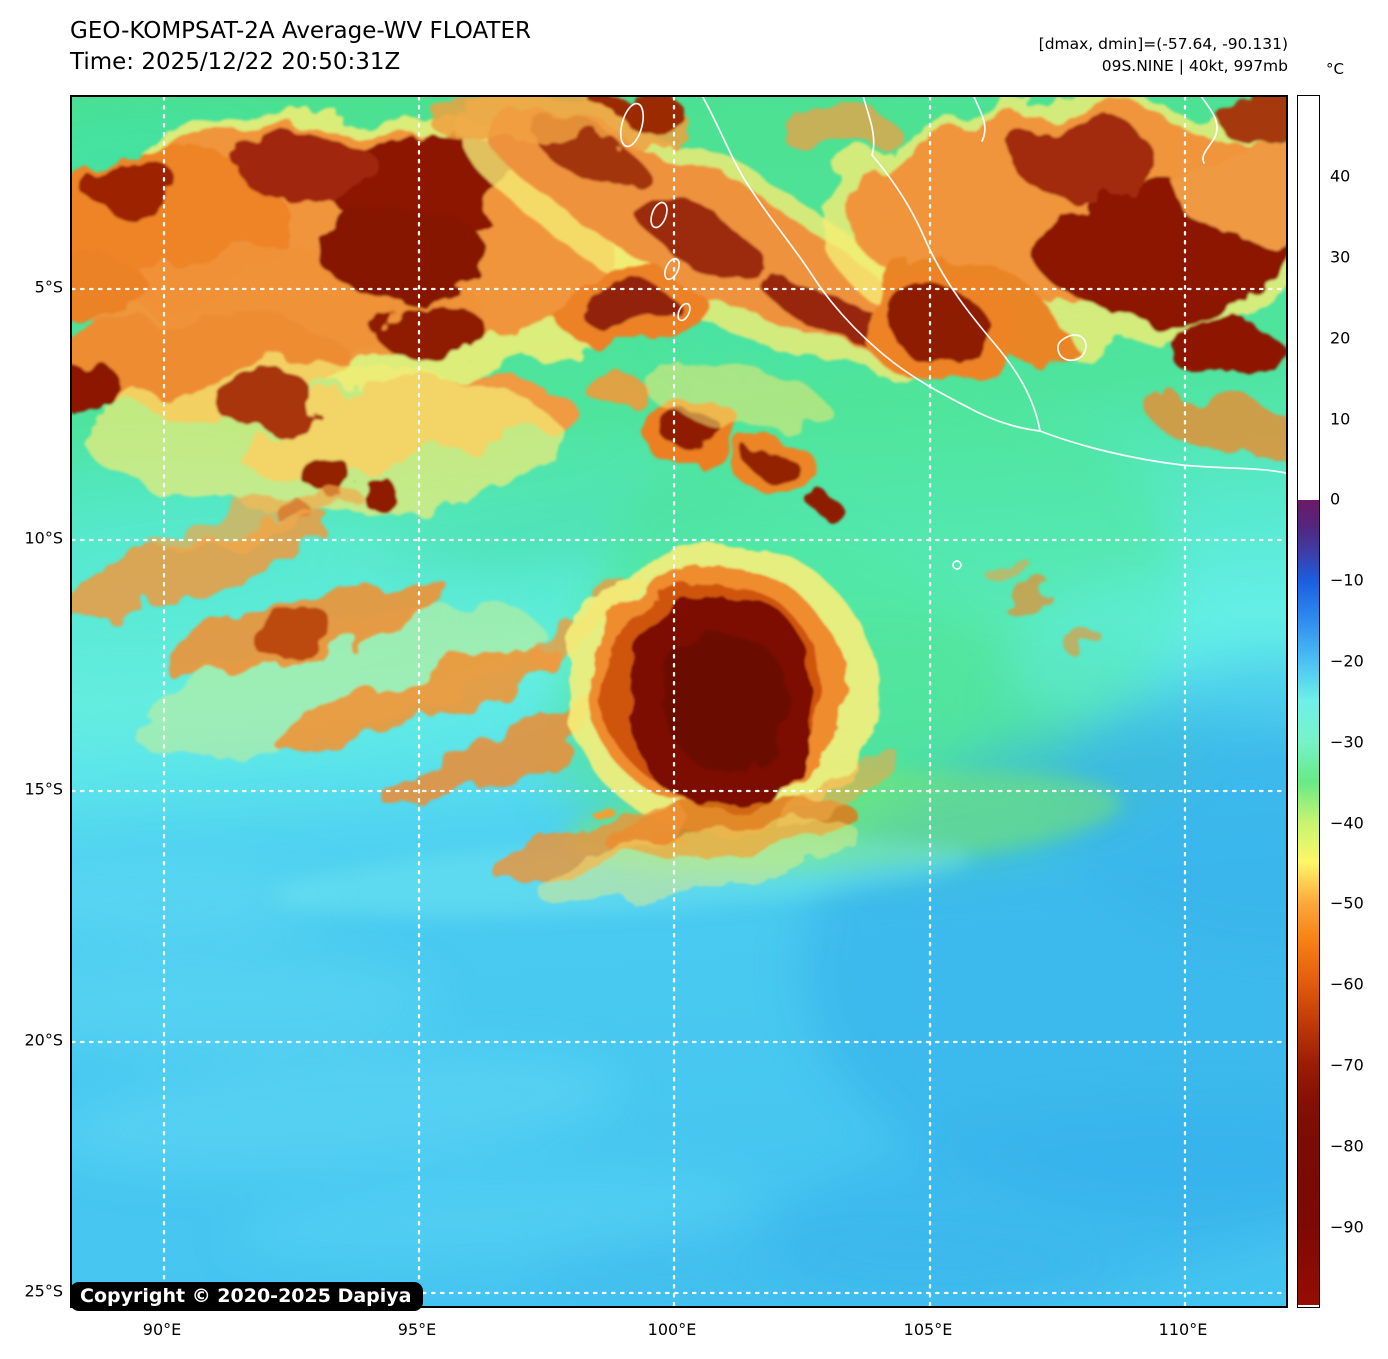  Describe the element at coordinates (1335, 499) in the screenshot. I see `colorbar-tick: 0` at that location.